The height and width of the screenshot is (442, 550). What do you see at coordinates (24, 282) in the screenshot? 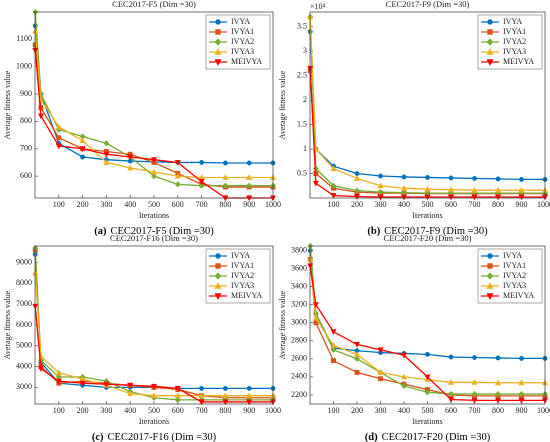
I see `y-tick-label: 8000` at bounding box center [24, 282].